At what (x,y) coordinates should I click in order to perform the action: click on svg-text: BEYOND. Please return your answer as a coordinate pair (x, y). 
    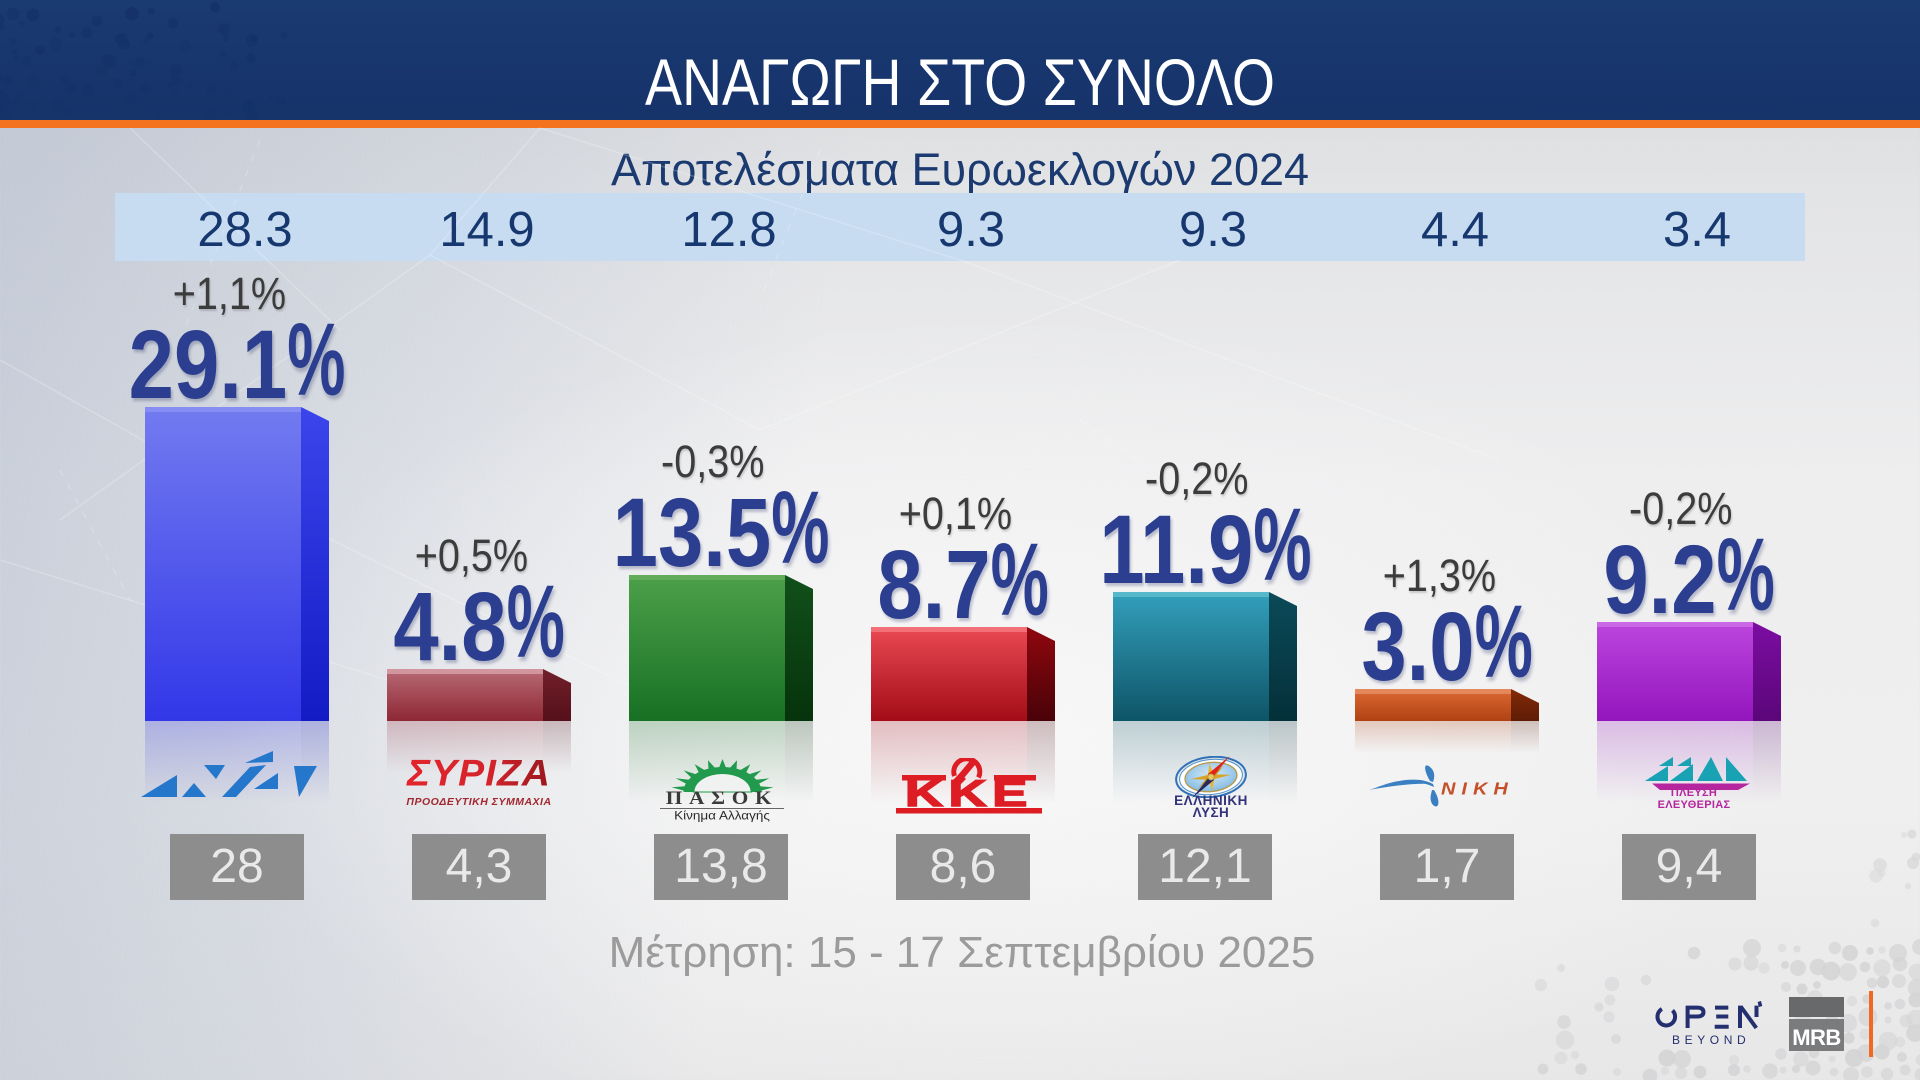
    Looking at the image, I should click on (1711, 1040).